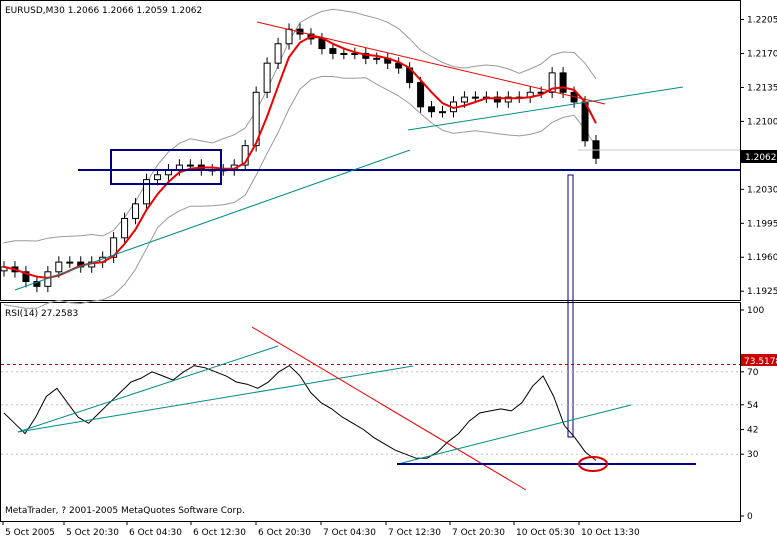 This screenshot has width=777, height=542. I want to click on x-tick-label: 7 Oct 04:30, so click(349, 533).